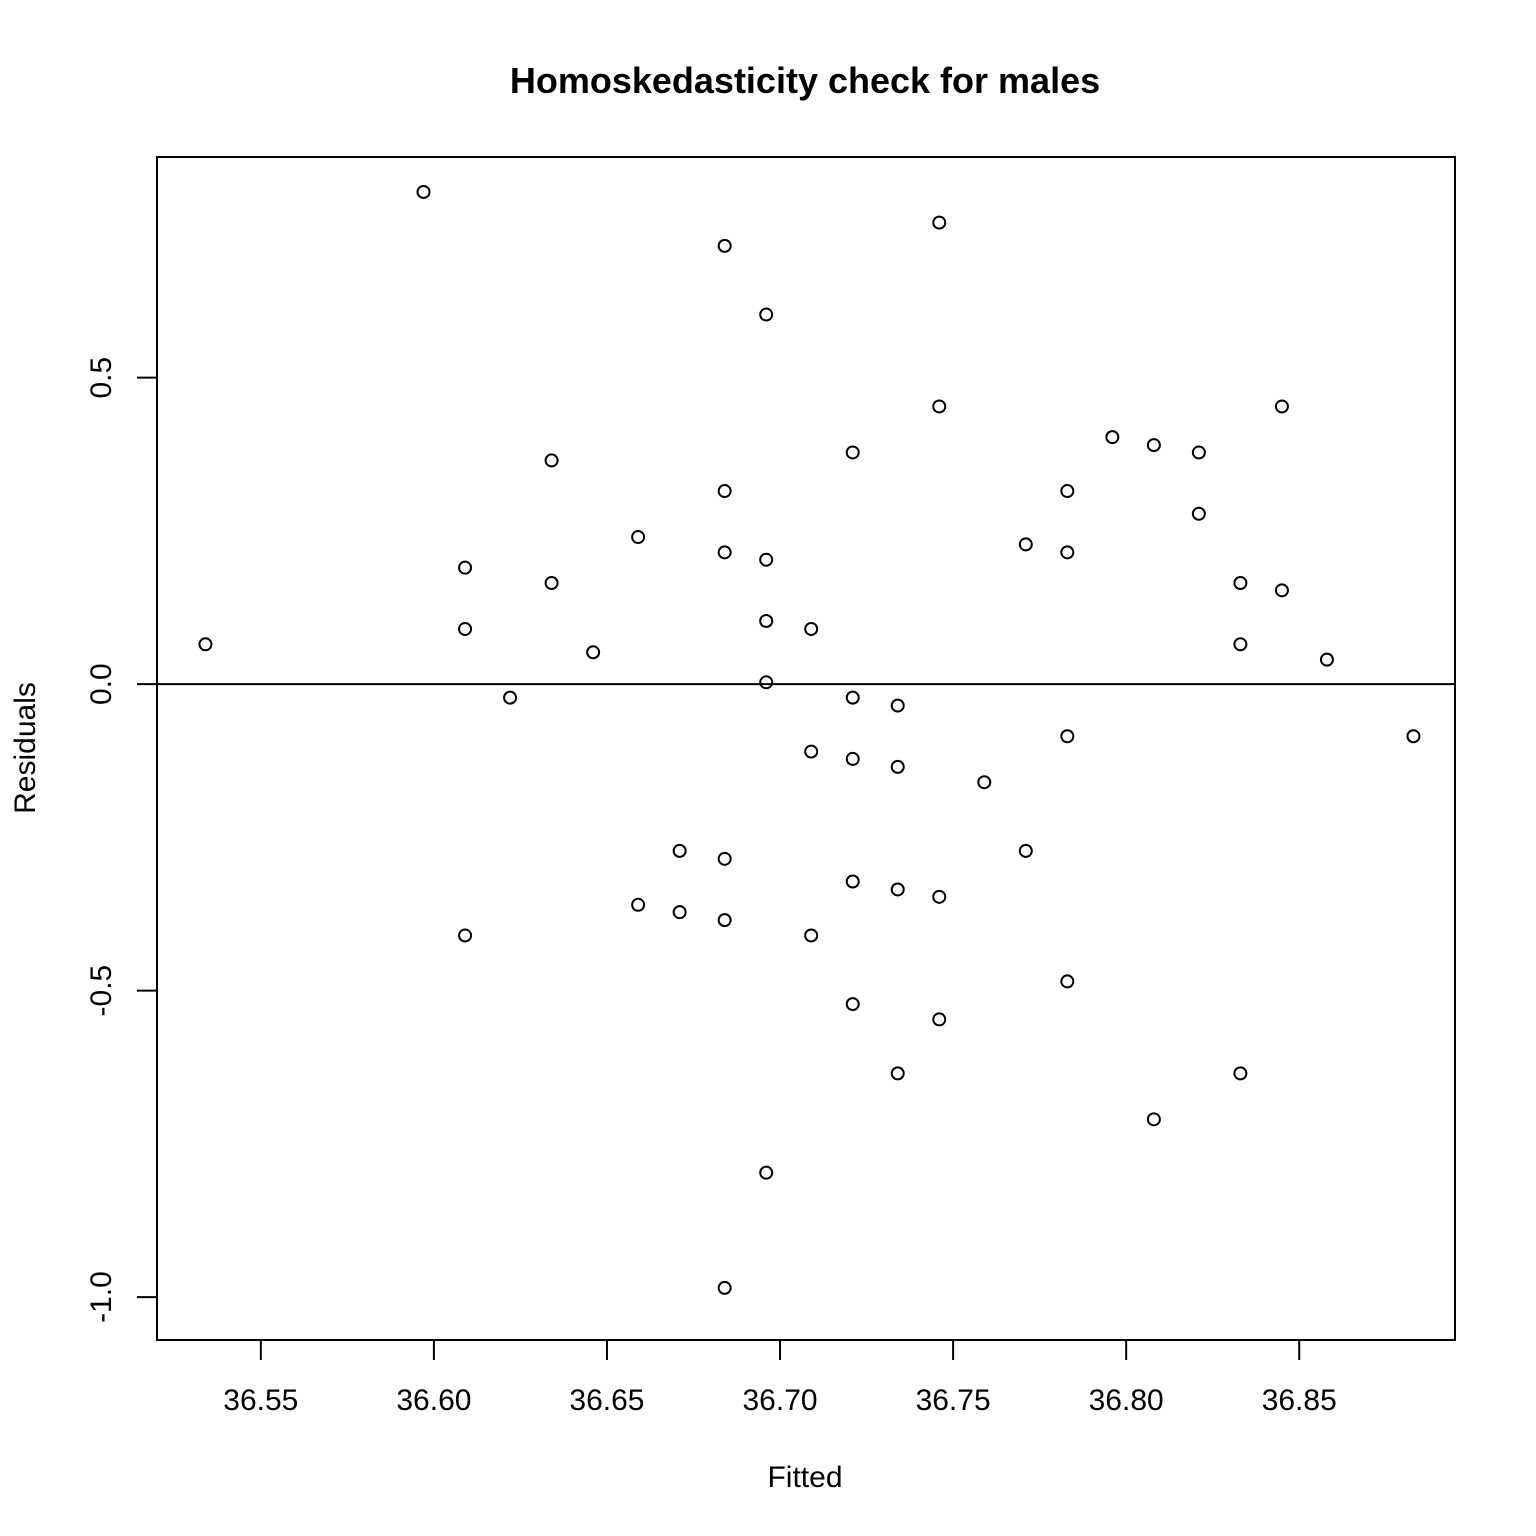  What do you see at coordinates (804, 1477) in the screenshot?
I see `x-axis-label: Fitted` at bounding box center [804, 1477].